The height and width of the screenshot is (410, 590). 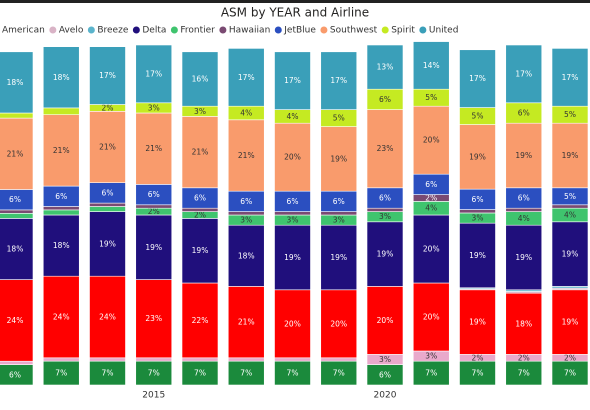 I want to click on data-label: 24%, so click(x=15, y=320).